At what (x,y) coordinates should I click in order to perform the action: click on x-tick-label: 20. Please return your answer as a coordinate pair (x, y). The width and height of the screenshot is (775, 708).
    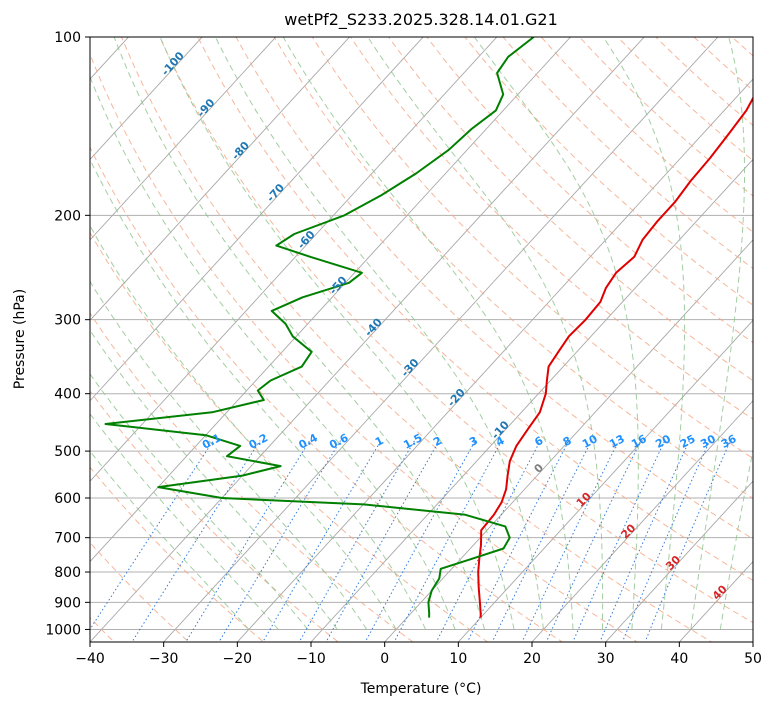
    Looking at the image, I should click on (532, 659).